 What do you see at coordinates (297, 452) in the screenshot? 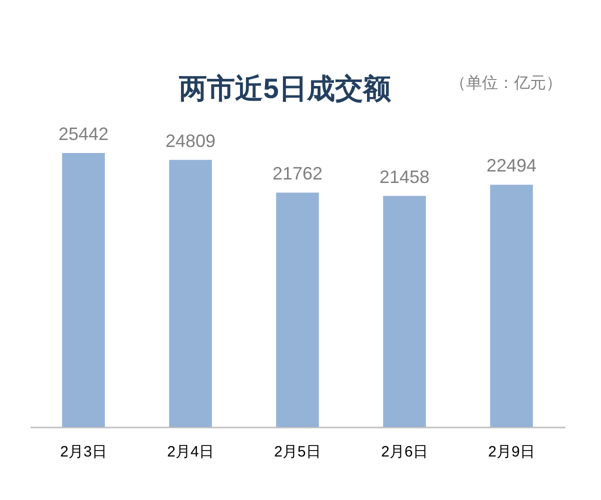
I see `x-tick-label: 2月5日` at bounding box center [297, 452].